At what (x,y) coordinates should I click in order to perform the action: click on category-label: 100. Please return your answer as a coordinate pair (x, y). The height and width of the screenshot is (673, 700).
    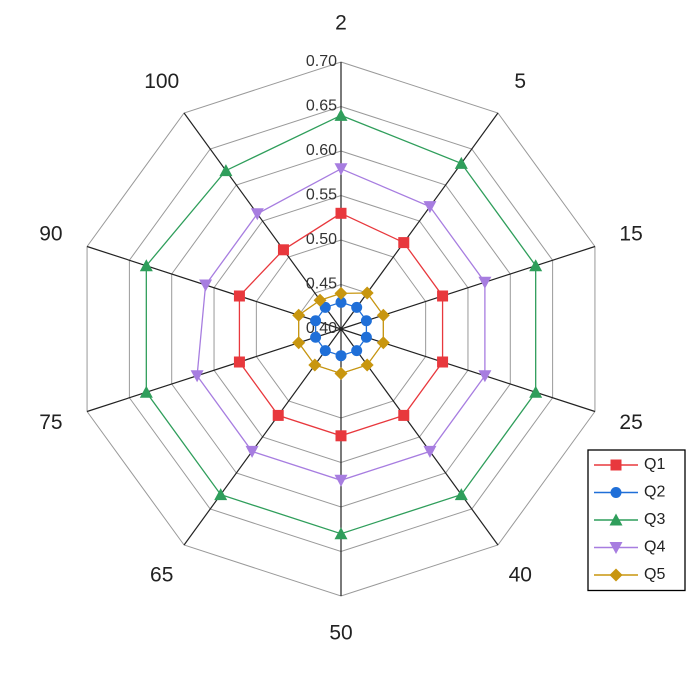
    Looking at the image, I should click on (161, 81).